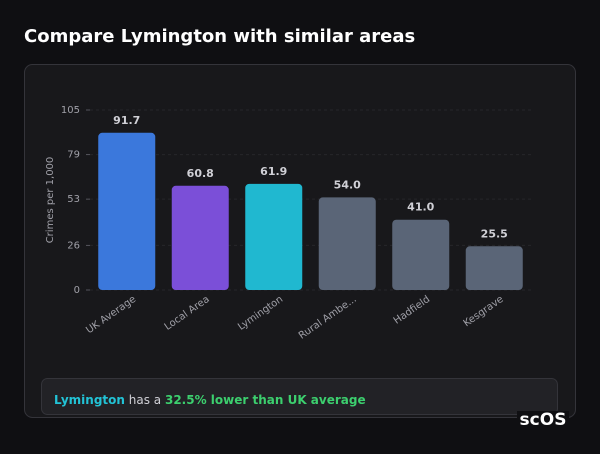 The height and width of the screenshot is (454, 600). Describe the element at coordinates (273, 171) in the screenshot. I see `value-label: 61.9` at that location.